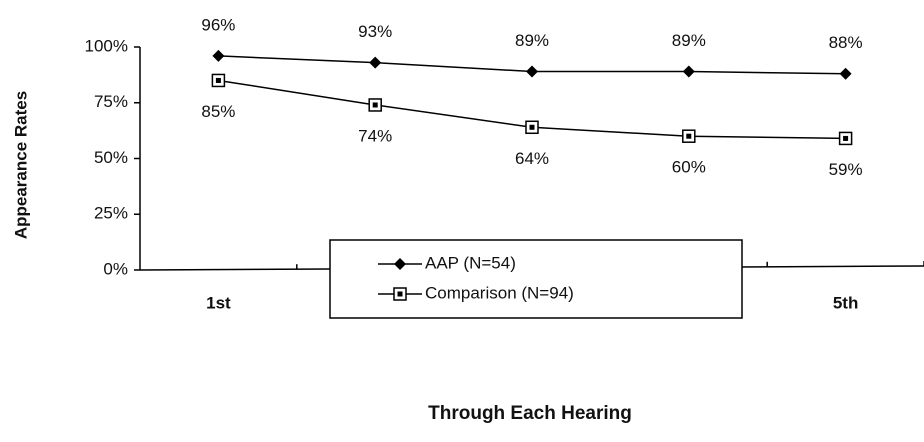 This screenshot has height=442, width=924. I want to click on data-label: 88%, so click(846, 42).